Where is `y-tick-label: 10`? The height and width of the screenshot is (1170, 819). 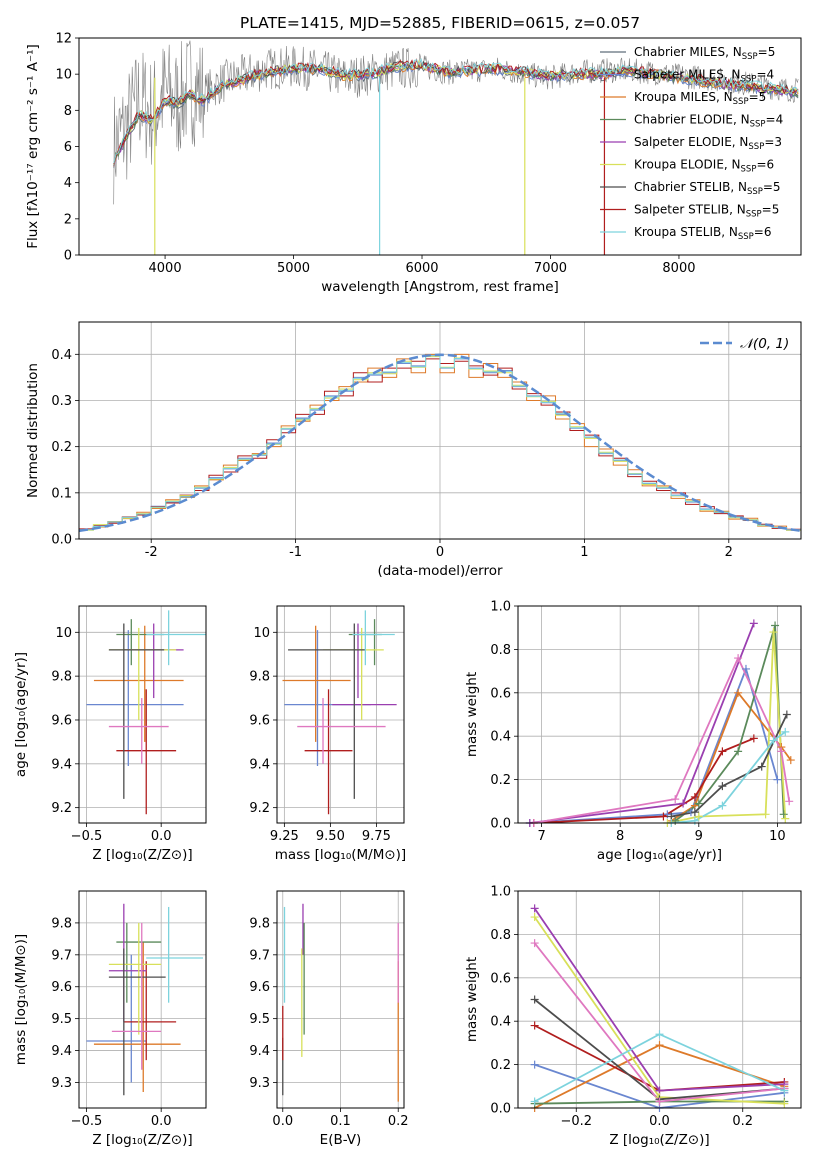
y-tick-label: 10 is located at coordinates (261, 633).